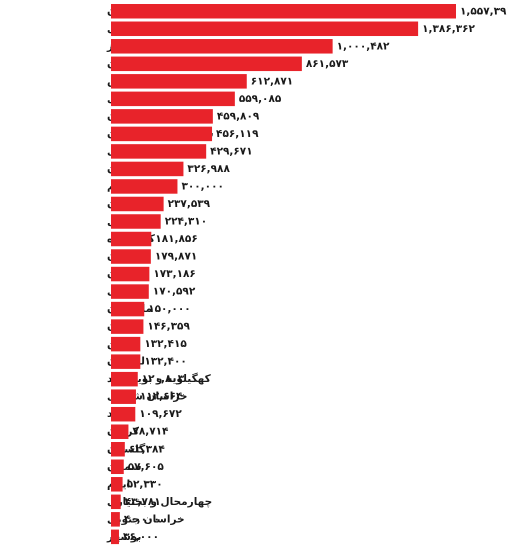  What do you see at coordinates (176, 239) in the screenshot?
I see `value-label: ۱۸۱,۸۵۶` at bounding box center [176, 239].